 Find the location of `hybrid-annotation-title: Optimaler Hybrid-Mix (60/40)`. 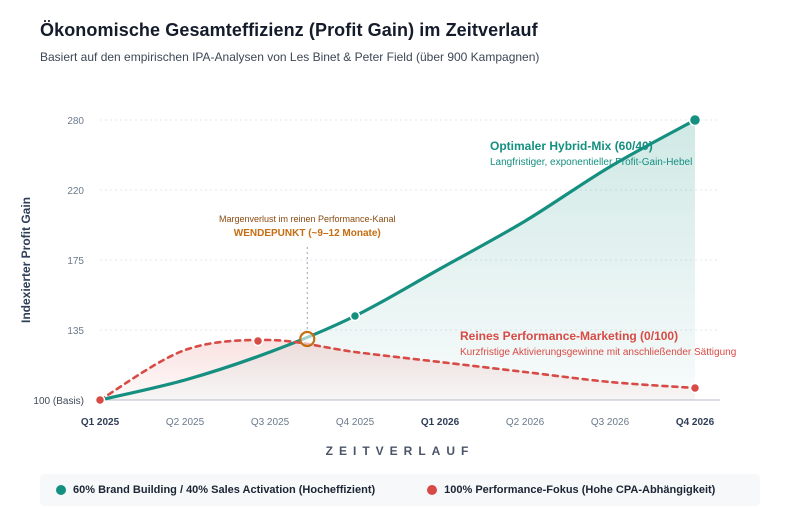

hybrid-annotation-title: Optimaler Hybrid-Mix (60/40) is located at coordinates (571, 146).